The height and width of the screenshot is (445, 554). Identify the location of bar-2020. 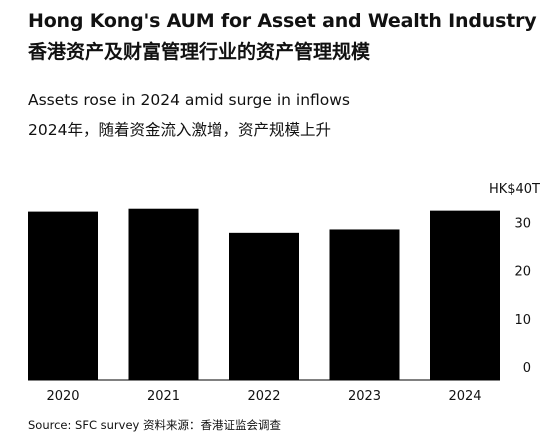
(63, 295).